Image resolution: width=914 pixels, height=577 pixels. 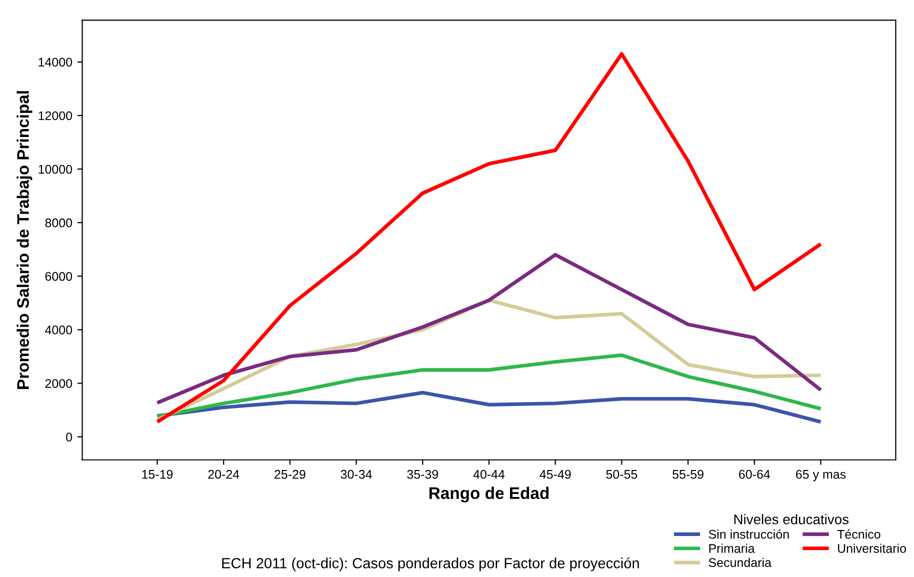 What do you see at coordinates (821, 476) in the screenshot?
I see `x-tick-label: 65 y mas` at bounding box center [821, 476].